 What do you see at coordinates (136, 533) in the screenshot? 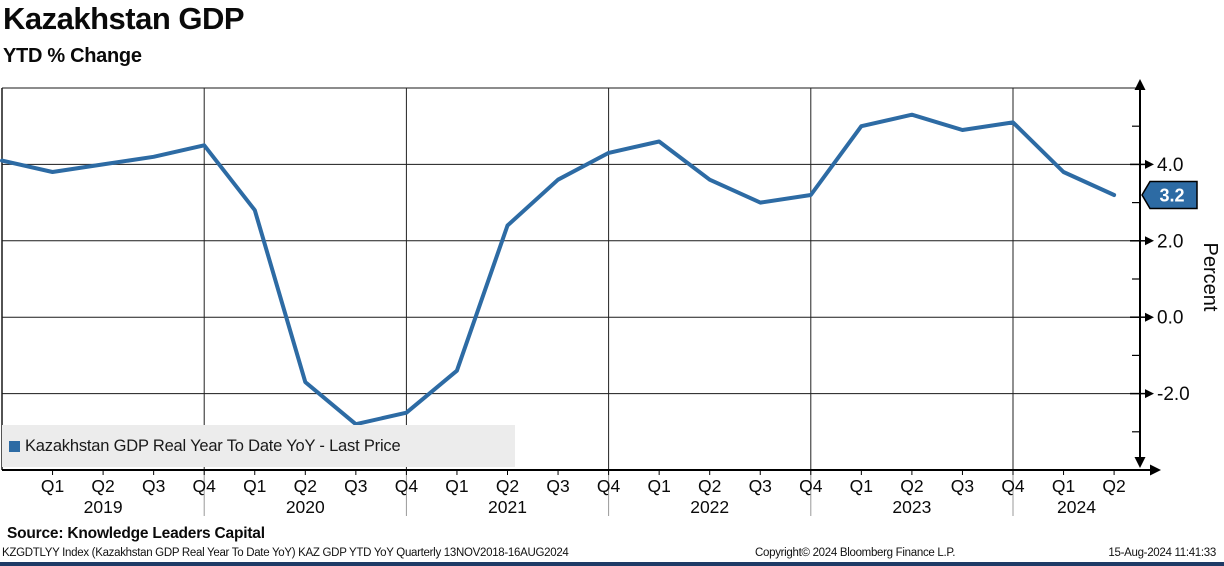
I see `source-line: Source: Knowledge Leaders Capital` at bounding box center [136, 533].